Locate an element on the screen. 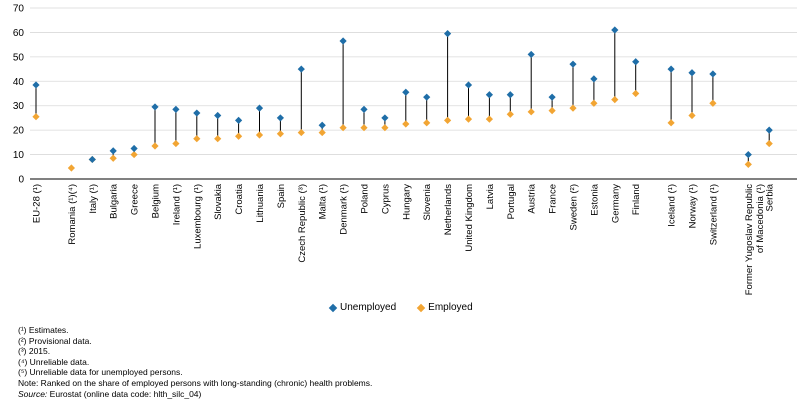 Image resolution: width=800 pixels, height=410 pixels. y-tick-label-40: 40 is located at coordinates (19, 82).